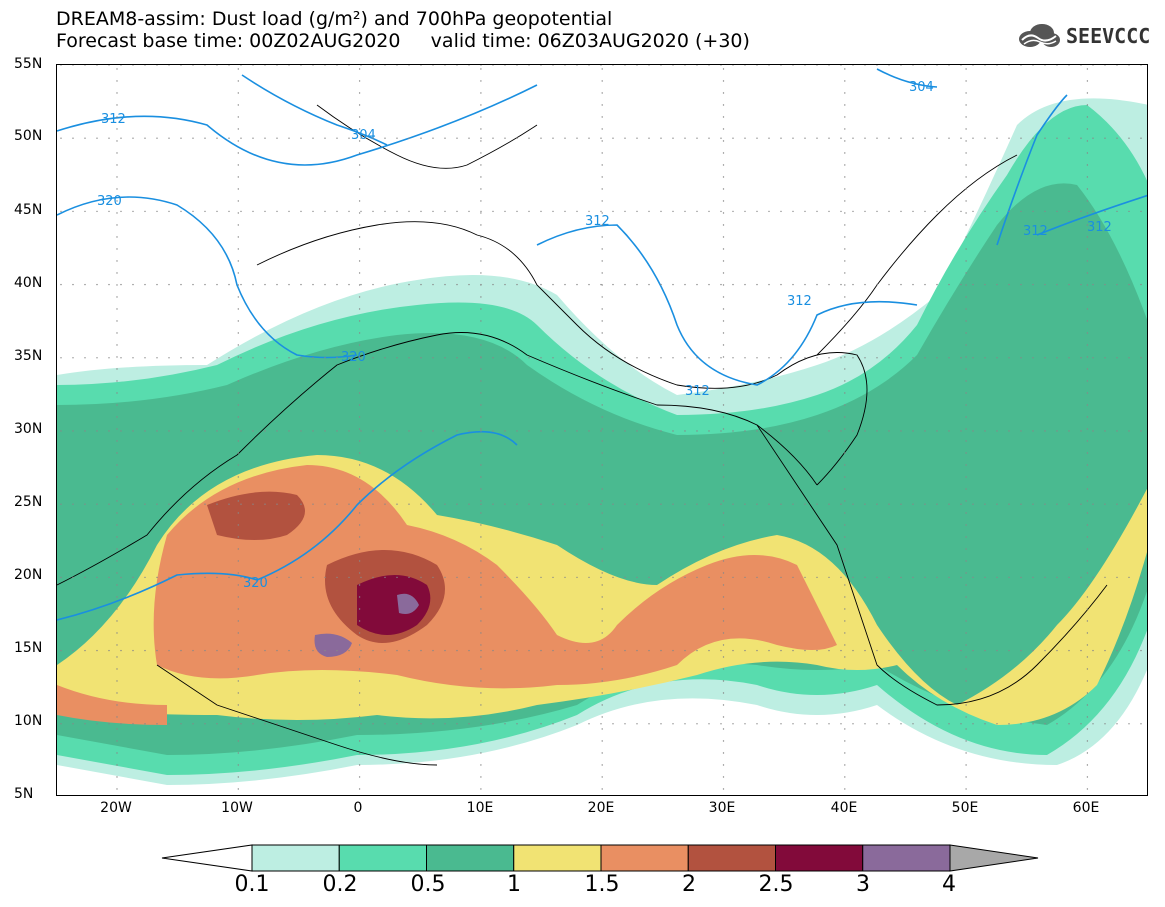 Image resolution: width=1165 pixels, height=907 pixels. Describe the element at coordinates (906, 858) in the screenshot. I see `colorbar-segment` at that location.